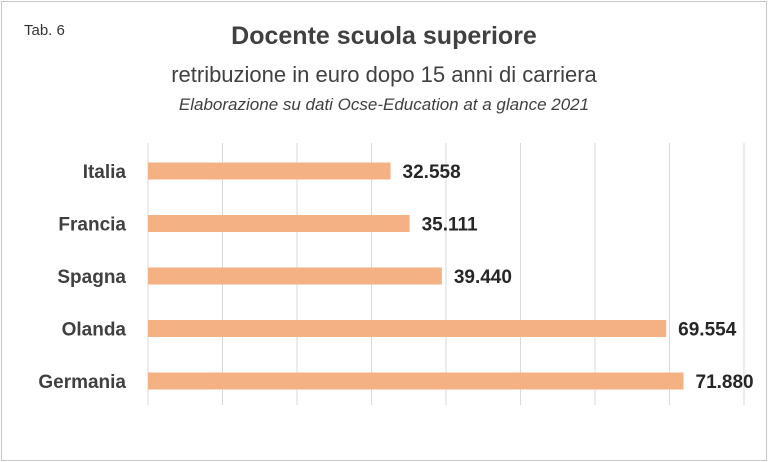 This screenshot has width=768, height=462. What do you see at coordinates (44, 30) in the screenshot?
I see `table-number-label: Tab. 6` at bounding box center [44, 30].